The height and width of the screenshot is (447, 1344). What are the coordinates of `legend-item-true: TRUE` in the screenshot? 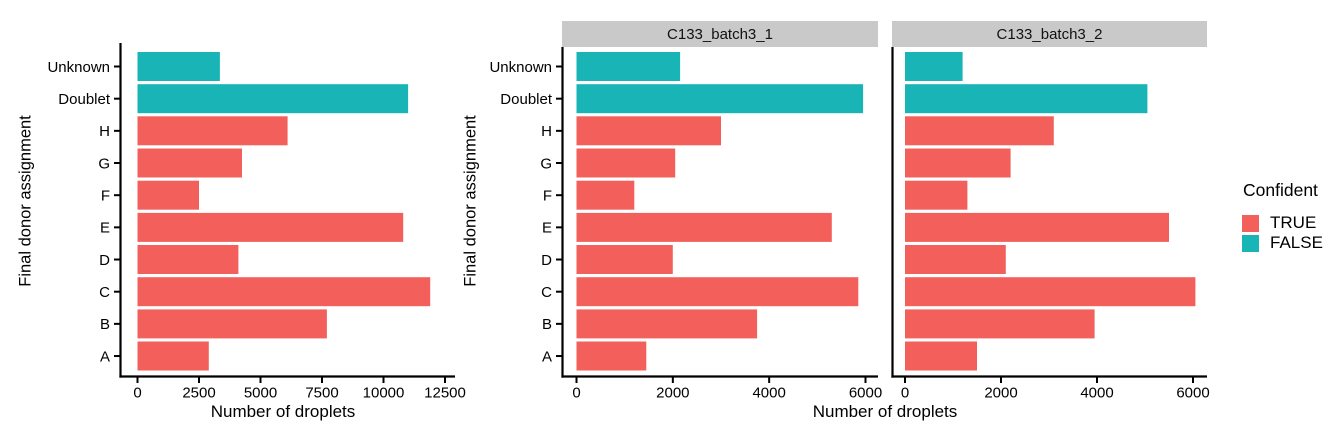 It's located at (1282, 223).